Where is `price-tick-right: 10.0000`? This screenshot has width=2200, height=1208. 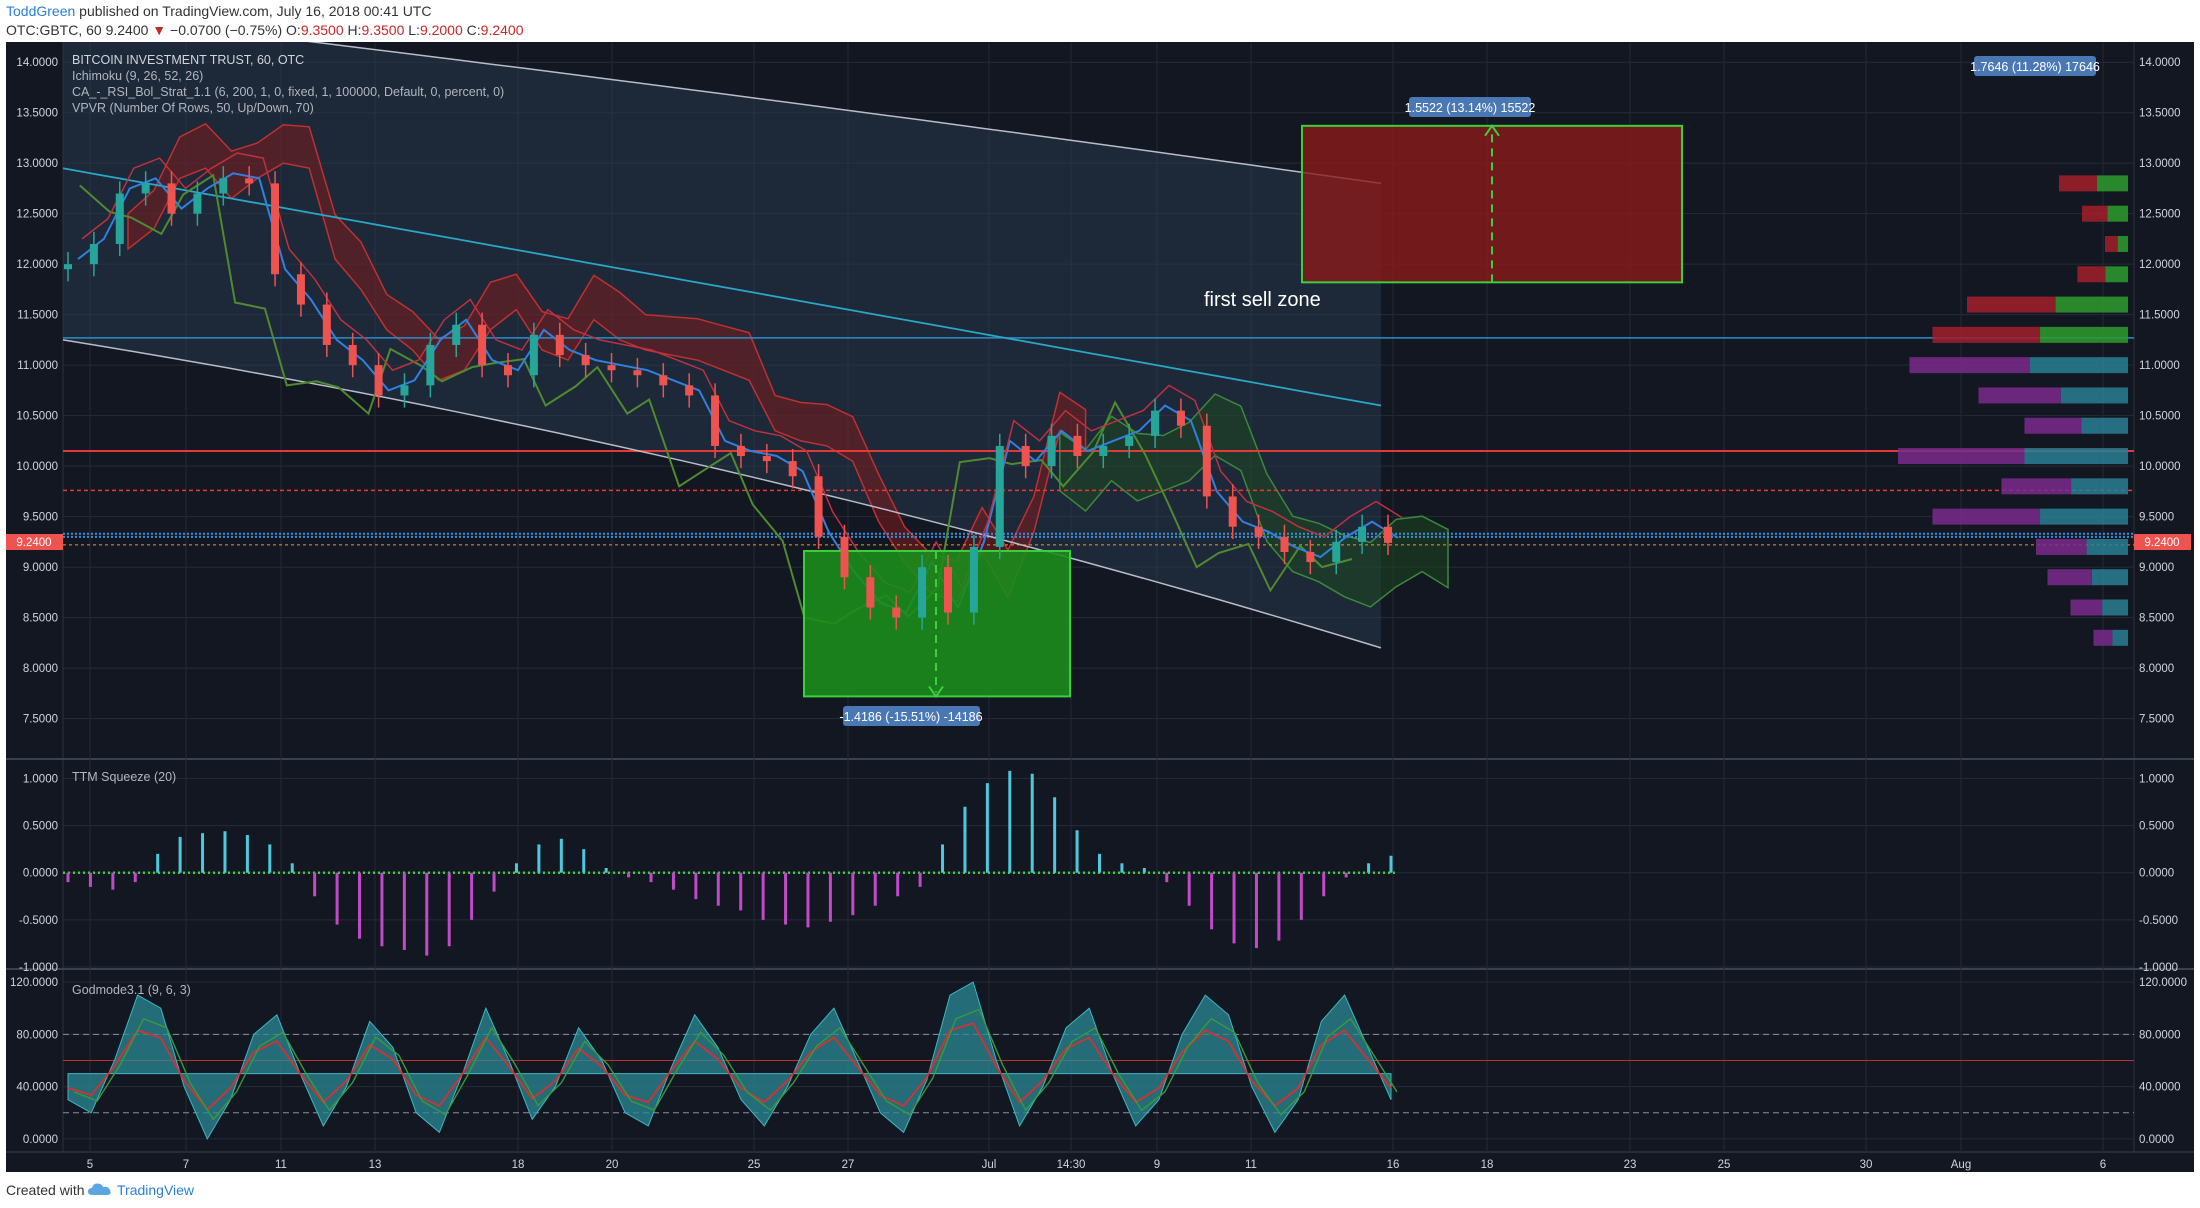
price-tick-right: 10.0000 is located at coordinates (2160, 467).